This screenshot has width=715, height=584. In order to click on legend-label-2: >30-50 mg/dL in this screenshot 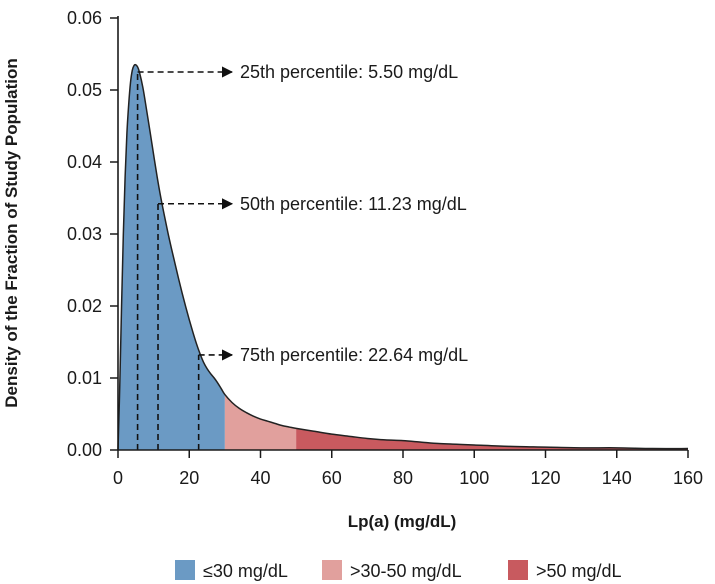, I will do `click(406, 571)`.